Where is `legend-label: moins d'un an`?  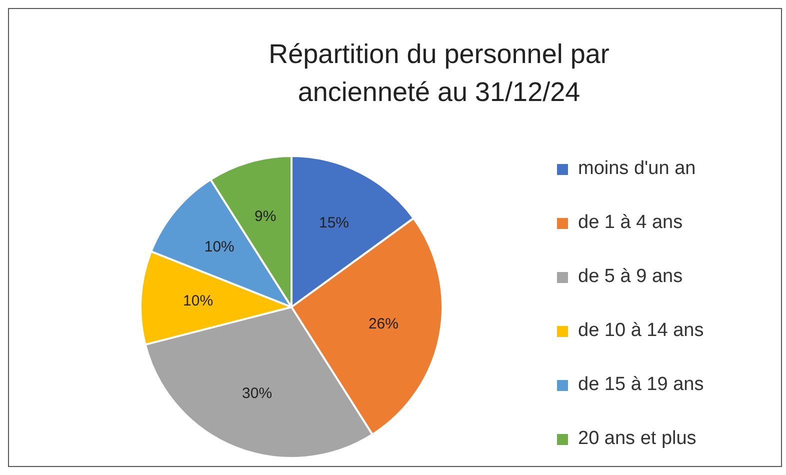 legend-label: moins d'un an is located at coordinates (637, 169).